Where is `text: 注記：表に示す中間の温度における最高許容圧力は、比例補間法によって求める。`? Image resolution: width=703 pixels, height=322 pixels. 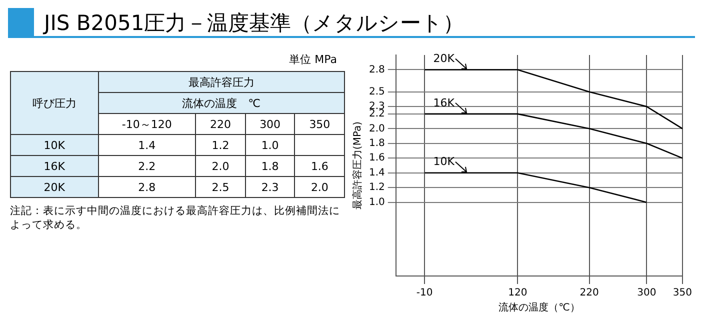
text: 注記：表に示す中間の温度における最高許容圧力は、比例補間法によって求める。 is located at coordinates (175, 218).